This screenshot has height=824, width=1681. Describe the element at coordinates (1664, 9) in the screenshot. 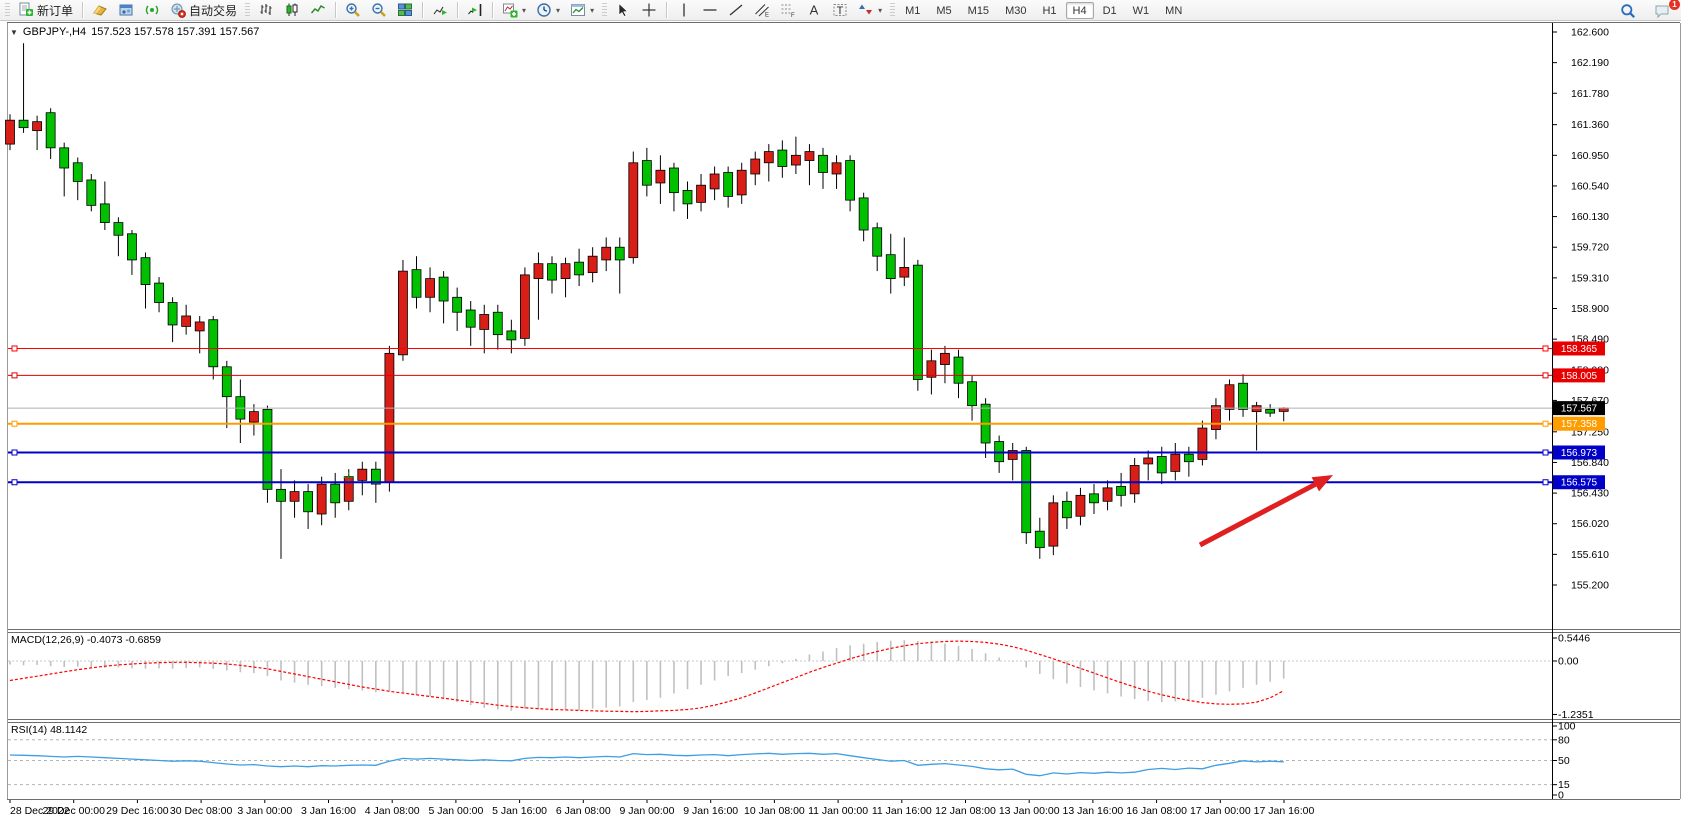

I see `notifications-button: 1` at that location.